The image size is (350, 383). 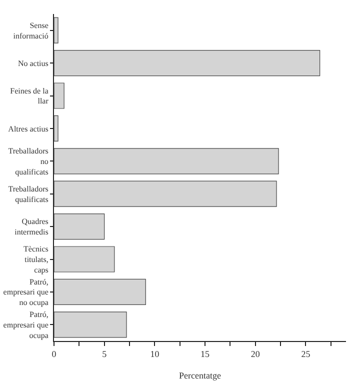 What do you see at coordinates (31, 227) in the screenshot?
I see `y-tick-label: Quadres intermedis` at bounding box center [31, 227].